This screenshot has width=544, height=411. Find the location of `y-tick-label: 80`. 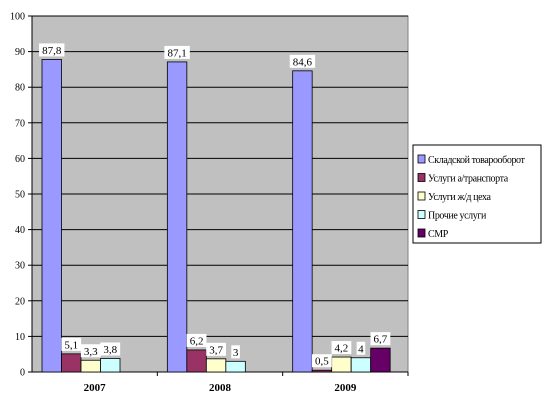

y-tick-label: 80 is located at coordinates (20, 88).